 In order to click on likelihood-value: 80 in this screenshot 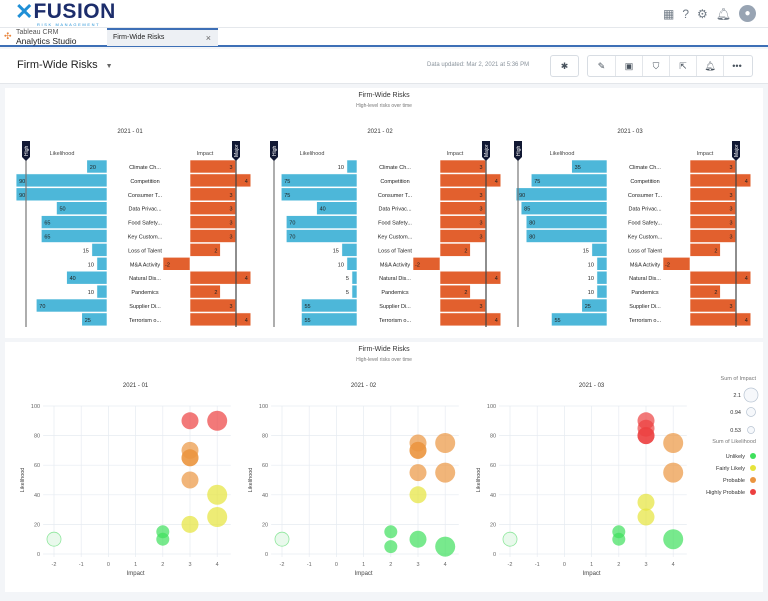, I will do `click(532, 238)`.